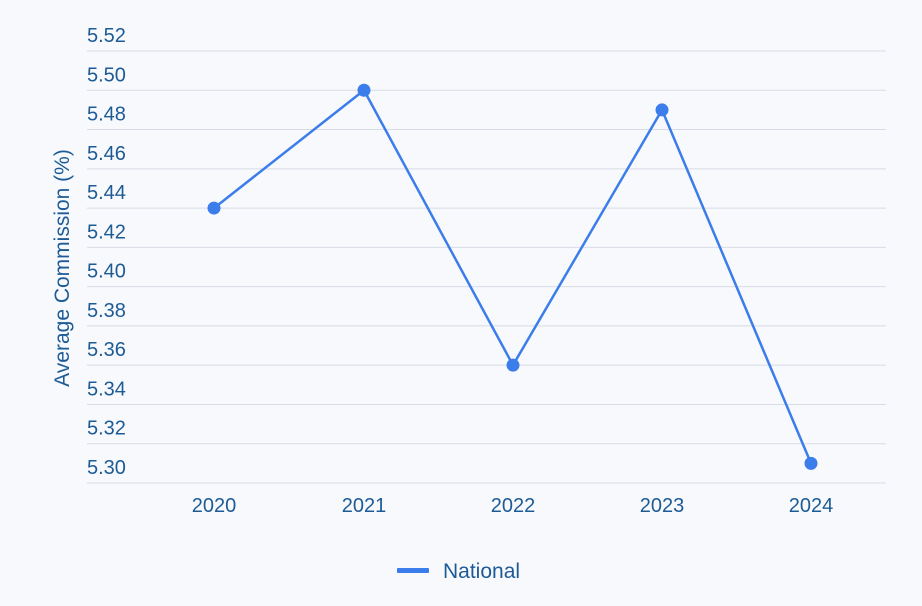 This screenshot has height=606, width=922. Describe the element at coordinates (811, 506) in the screenshot. I see `x-tick-label: 2024` at that location.